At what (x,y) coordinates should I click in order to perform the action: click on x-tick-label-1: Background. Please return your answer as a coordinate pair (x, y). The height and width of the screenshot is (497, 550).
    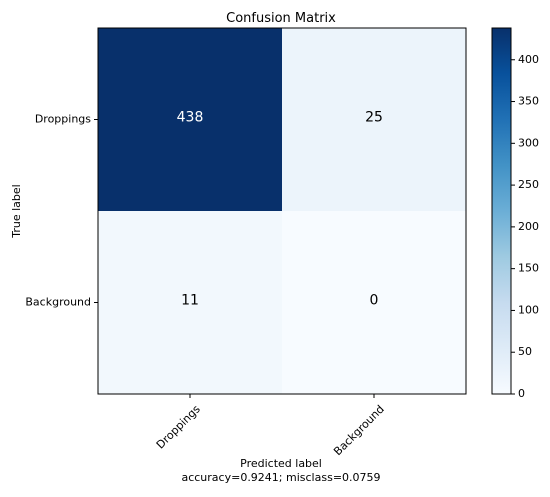
    Looking at the image, I should click on (359, 431).